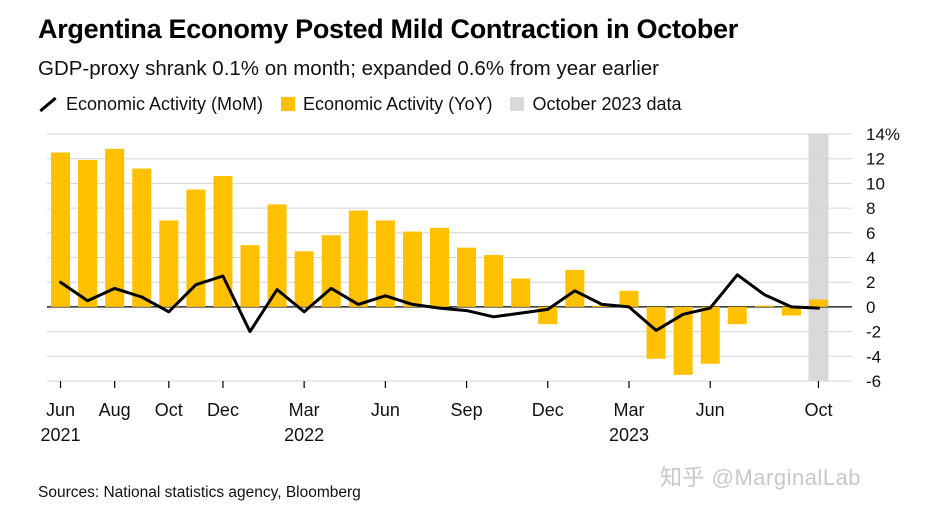 The width and height of the screenshot is (936, 516). Describe the element at coordinates (875, 159) in the screenshot. I see `y-tick-label: 12` at that location.